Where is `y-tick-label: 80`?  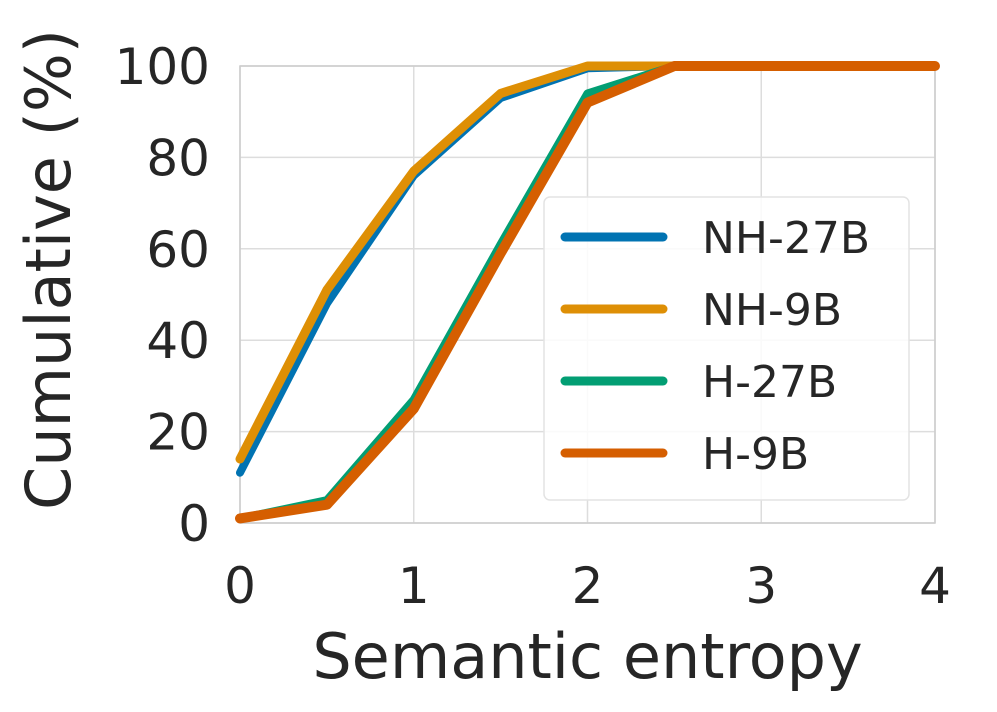
y-tick-label: 80 is located at coordinates (178, 158).